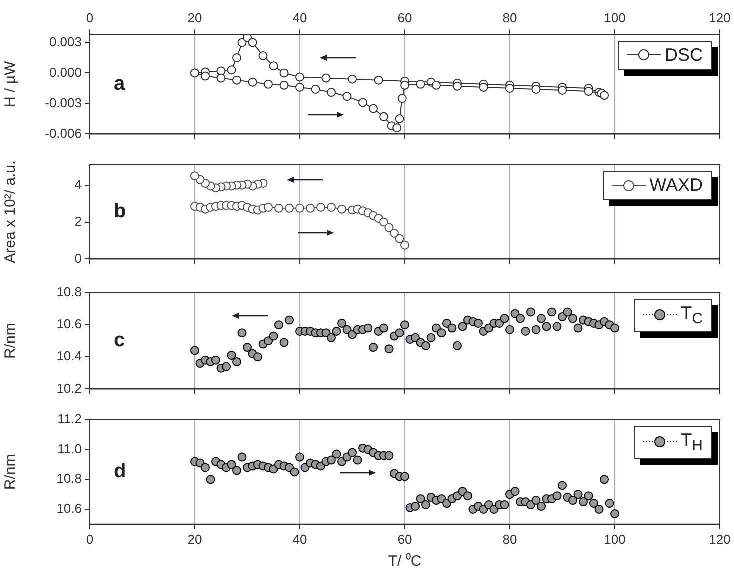 This screenshot has width=734, height=577. I want to click on x-tick-label: 120, so click(720, 539).